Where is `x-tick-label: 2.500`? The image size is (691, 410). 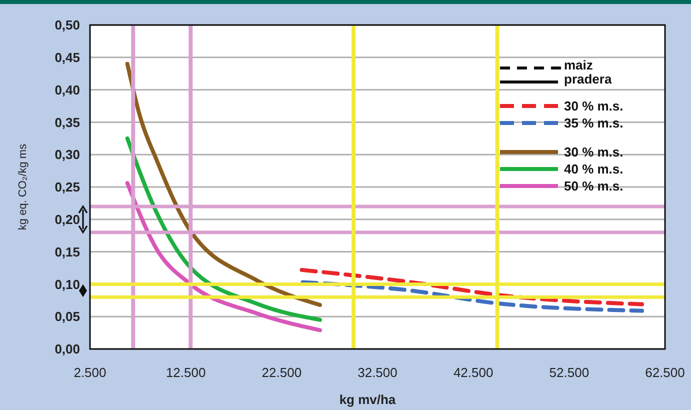
x-tick-label: 2.500 is located at coordinates (90, 372).